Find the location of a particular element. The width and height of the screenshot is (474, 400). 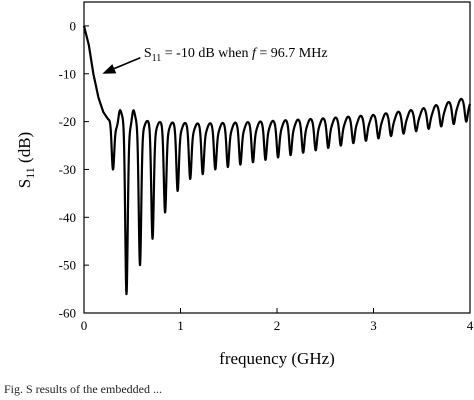

annotation-text-after: = 96.7 MHz is located at coordinates (292, 53).